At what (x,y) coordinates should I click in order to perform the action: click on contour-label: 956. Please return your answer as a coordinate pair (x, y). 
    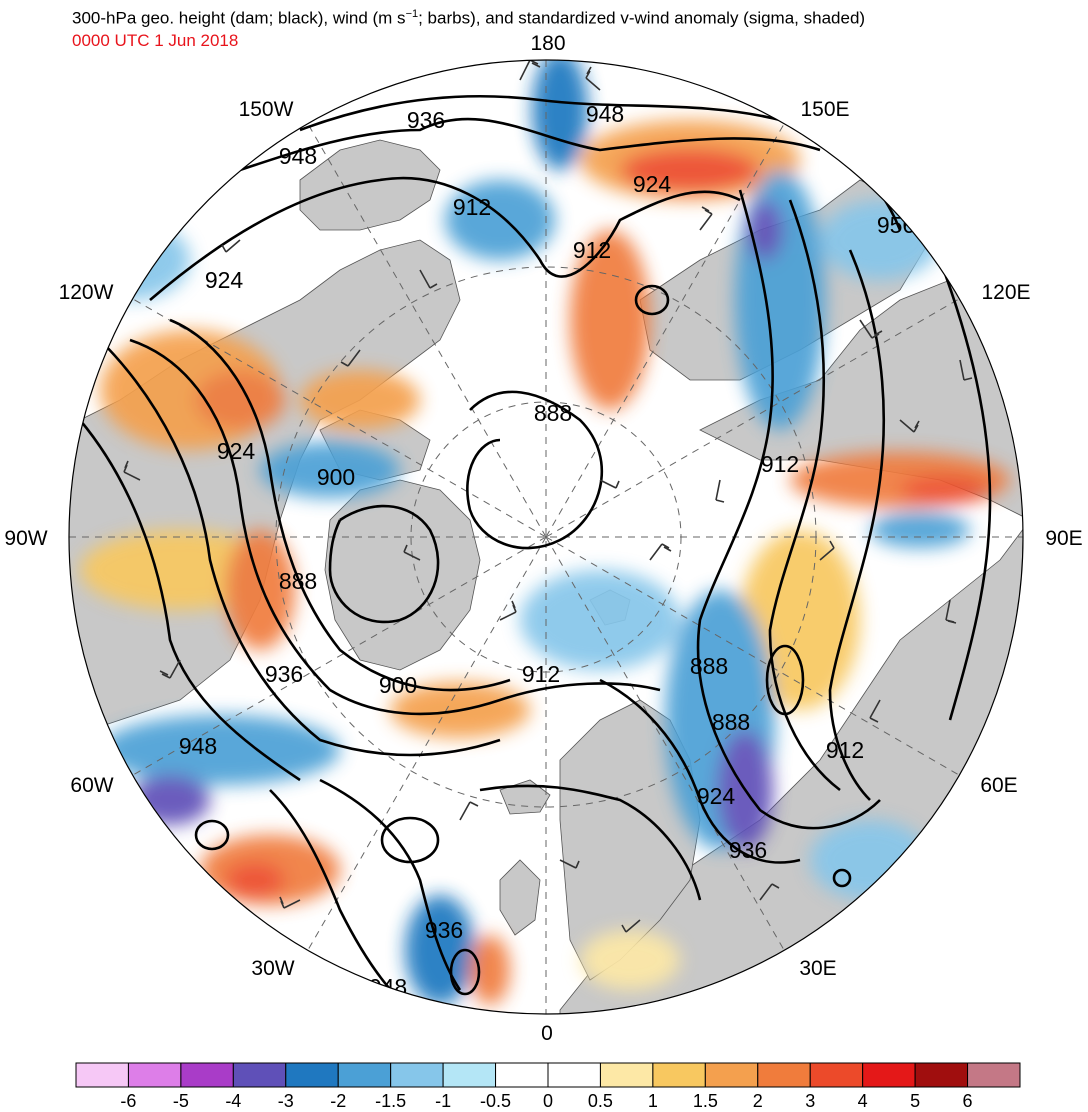
    Looking at the image, I should click on (896, 225).